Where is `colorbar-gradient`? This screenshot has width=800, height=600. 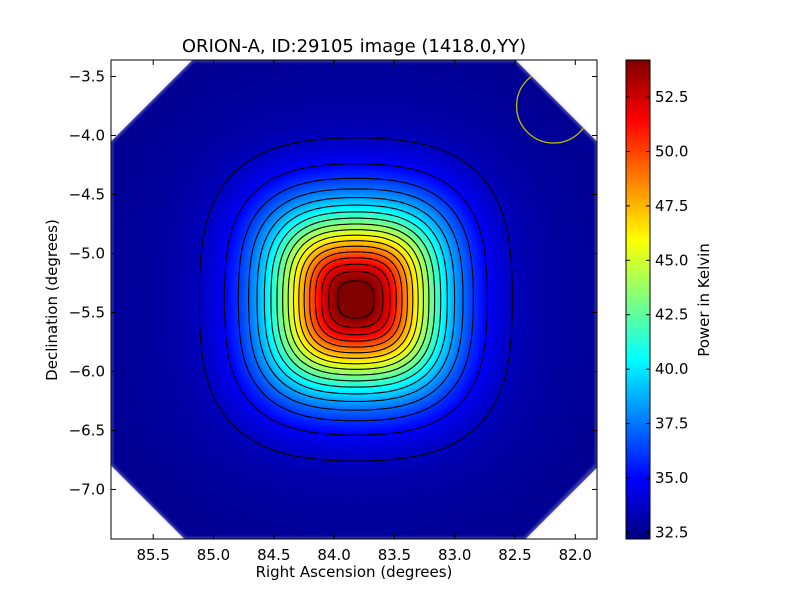
colorbar-gradient is located at coordinates (638, 299).